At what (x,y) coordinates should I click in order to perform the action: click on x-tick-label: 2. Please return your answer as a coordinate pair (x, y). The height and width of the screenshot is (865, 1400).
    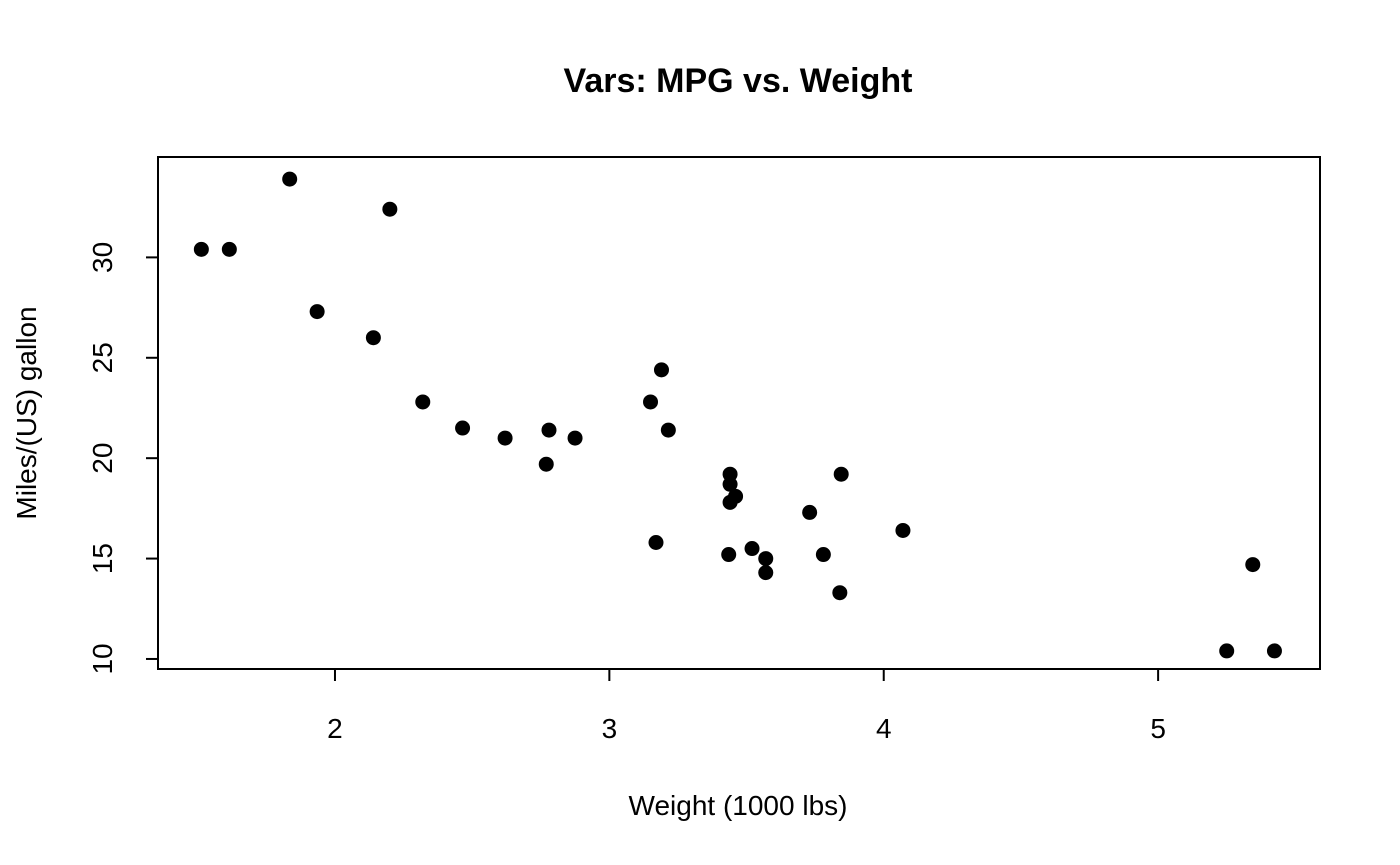
    Looking at the image, I should click on (335, 728).